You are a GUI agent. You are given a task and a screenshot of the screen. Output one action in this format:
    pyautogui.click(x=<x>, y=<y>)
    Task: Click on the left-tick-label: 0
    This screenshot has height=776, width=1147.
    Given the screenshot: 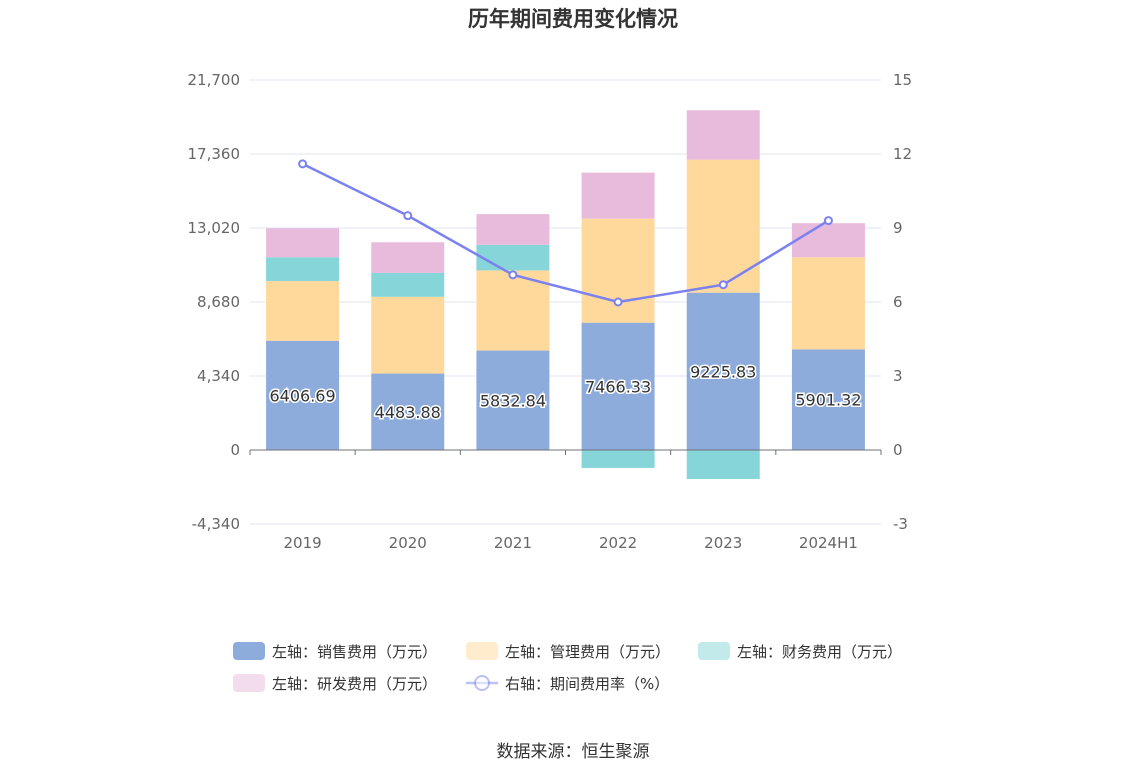 What is the action you would take?
    pyautogui.click(x=235, y=450)
    